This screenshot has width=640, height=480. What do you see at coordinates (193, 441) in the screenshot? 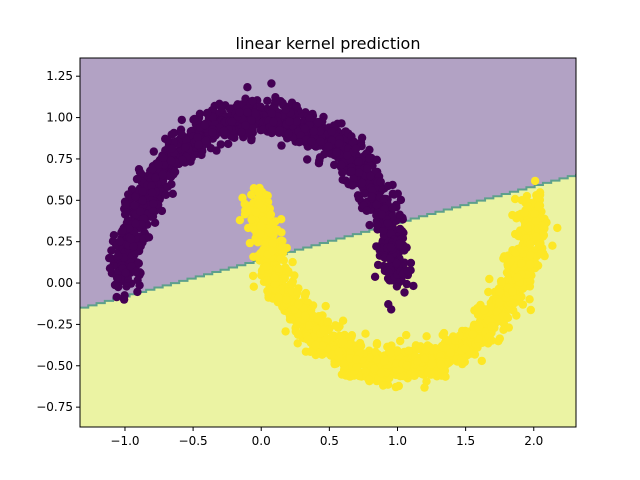
I see `x-tick-label: −0.5` at bounding box center [193, 441].